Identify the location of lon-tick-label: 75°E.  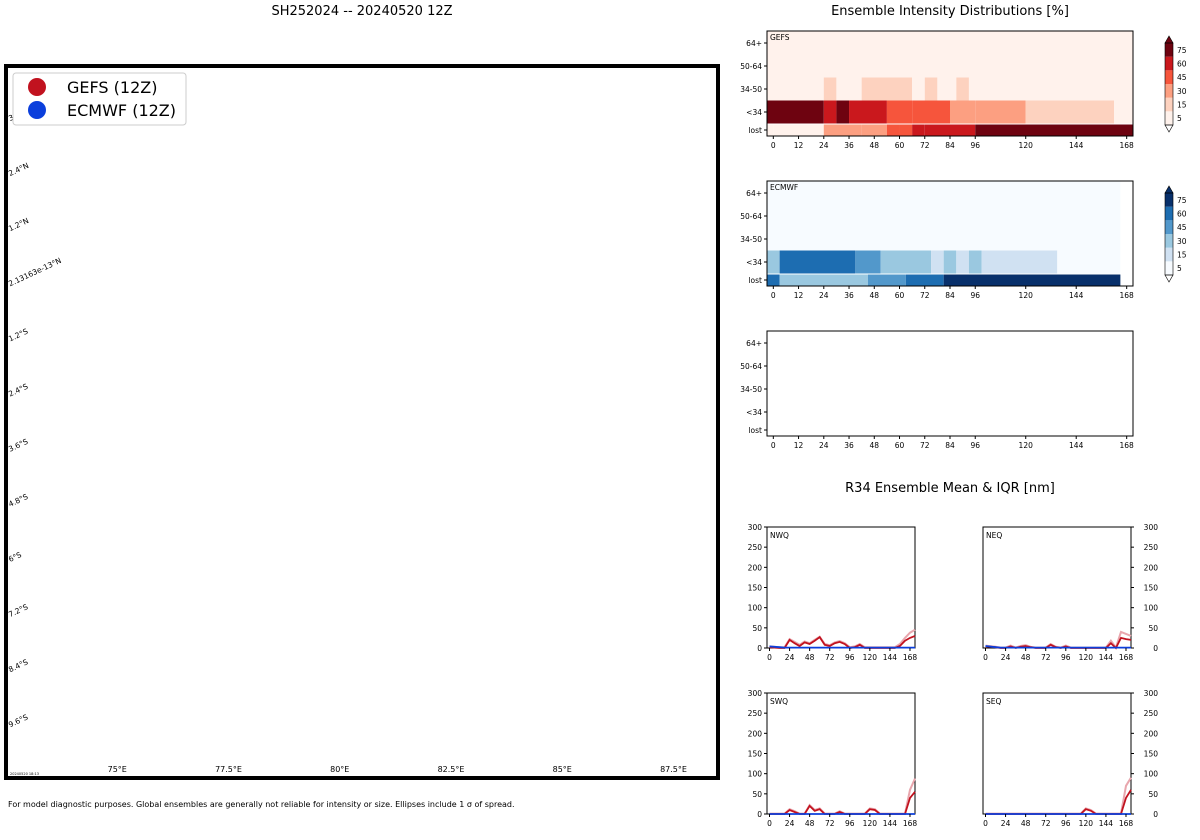
(117, 769).